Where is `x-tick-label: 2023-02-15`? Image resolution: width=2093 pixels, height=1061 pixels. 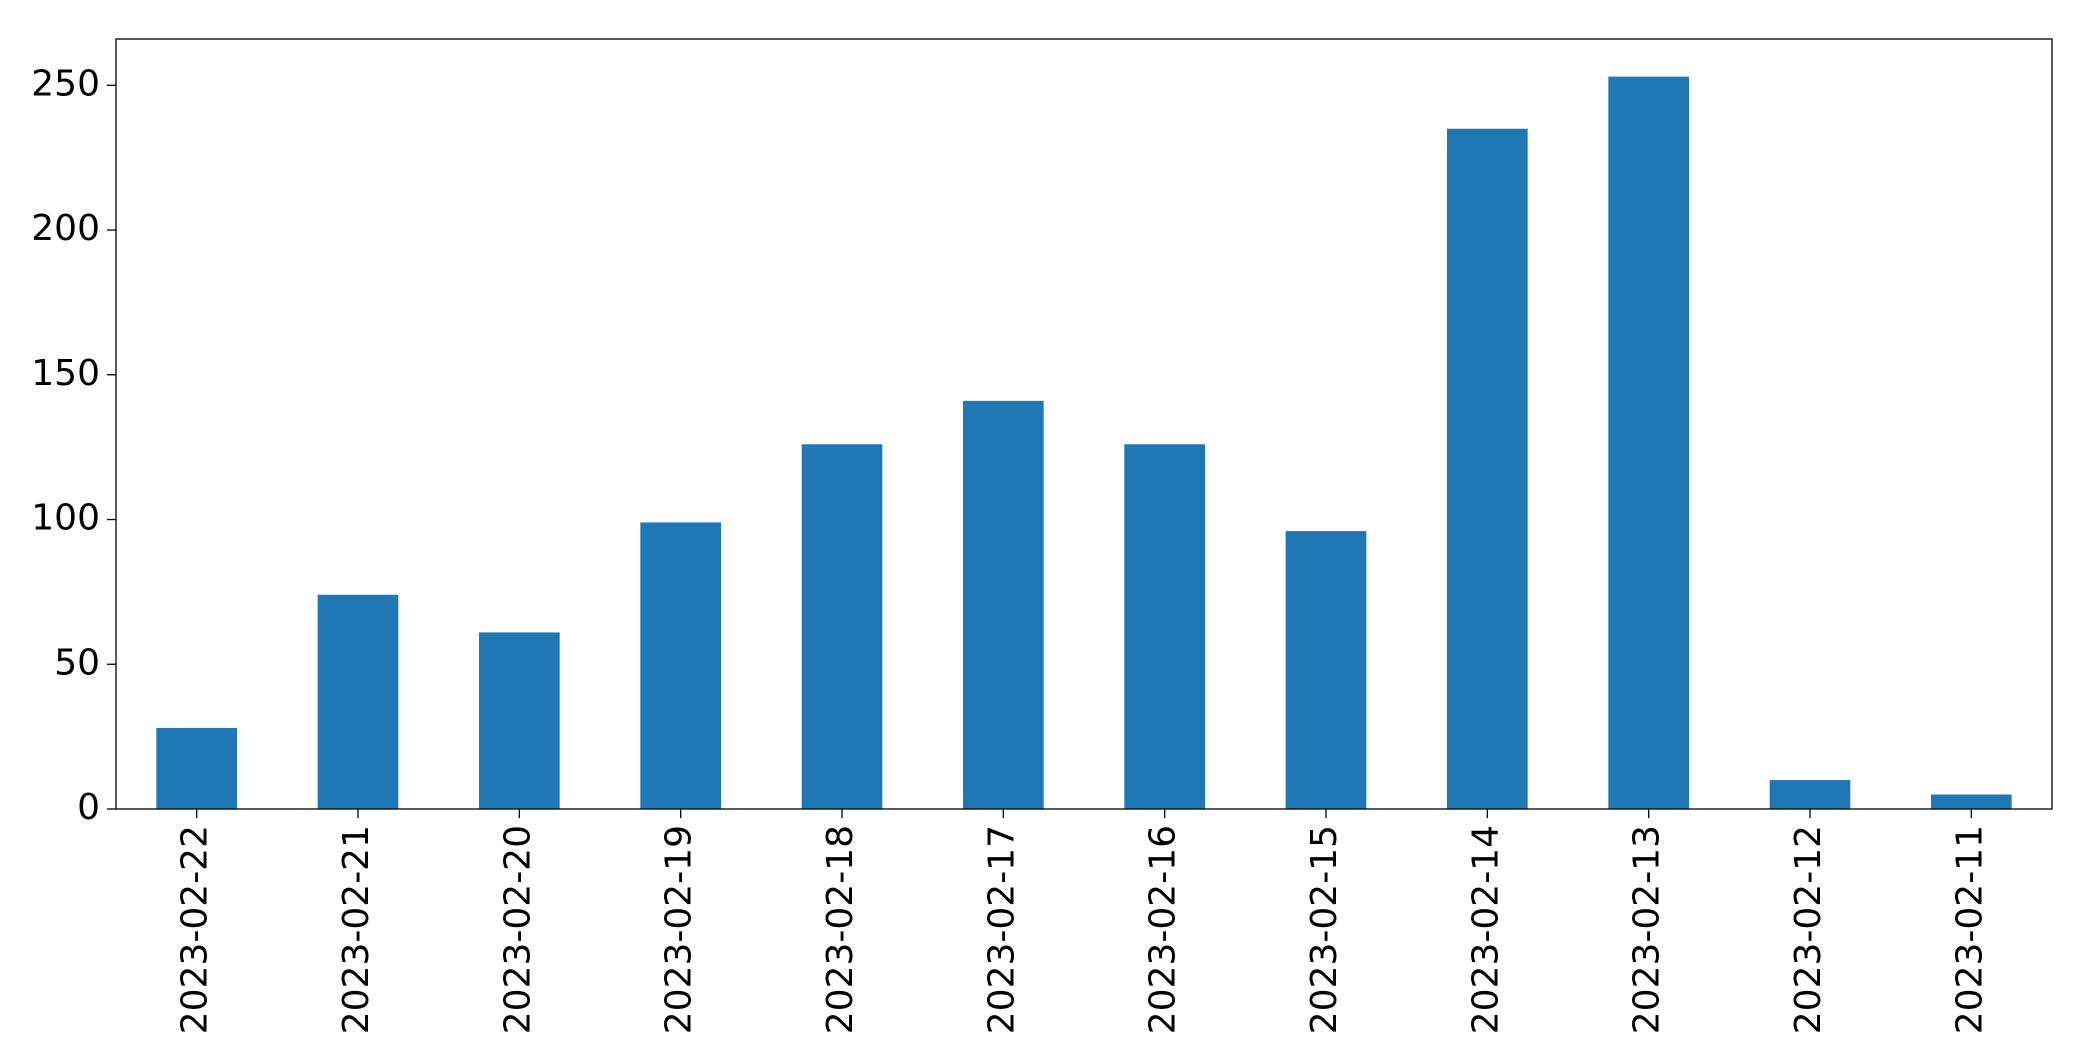
x-tick-label: 2023-02-15 is located at coordinates (1324, 929).